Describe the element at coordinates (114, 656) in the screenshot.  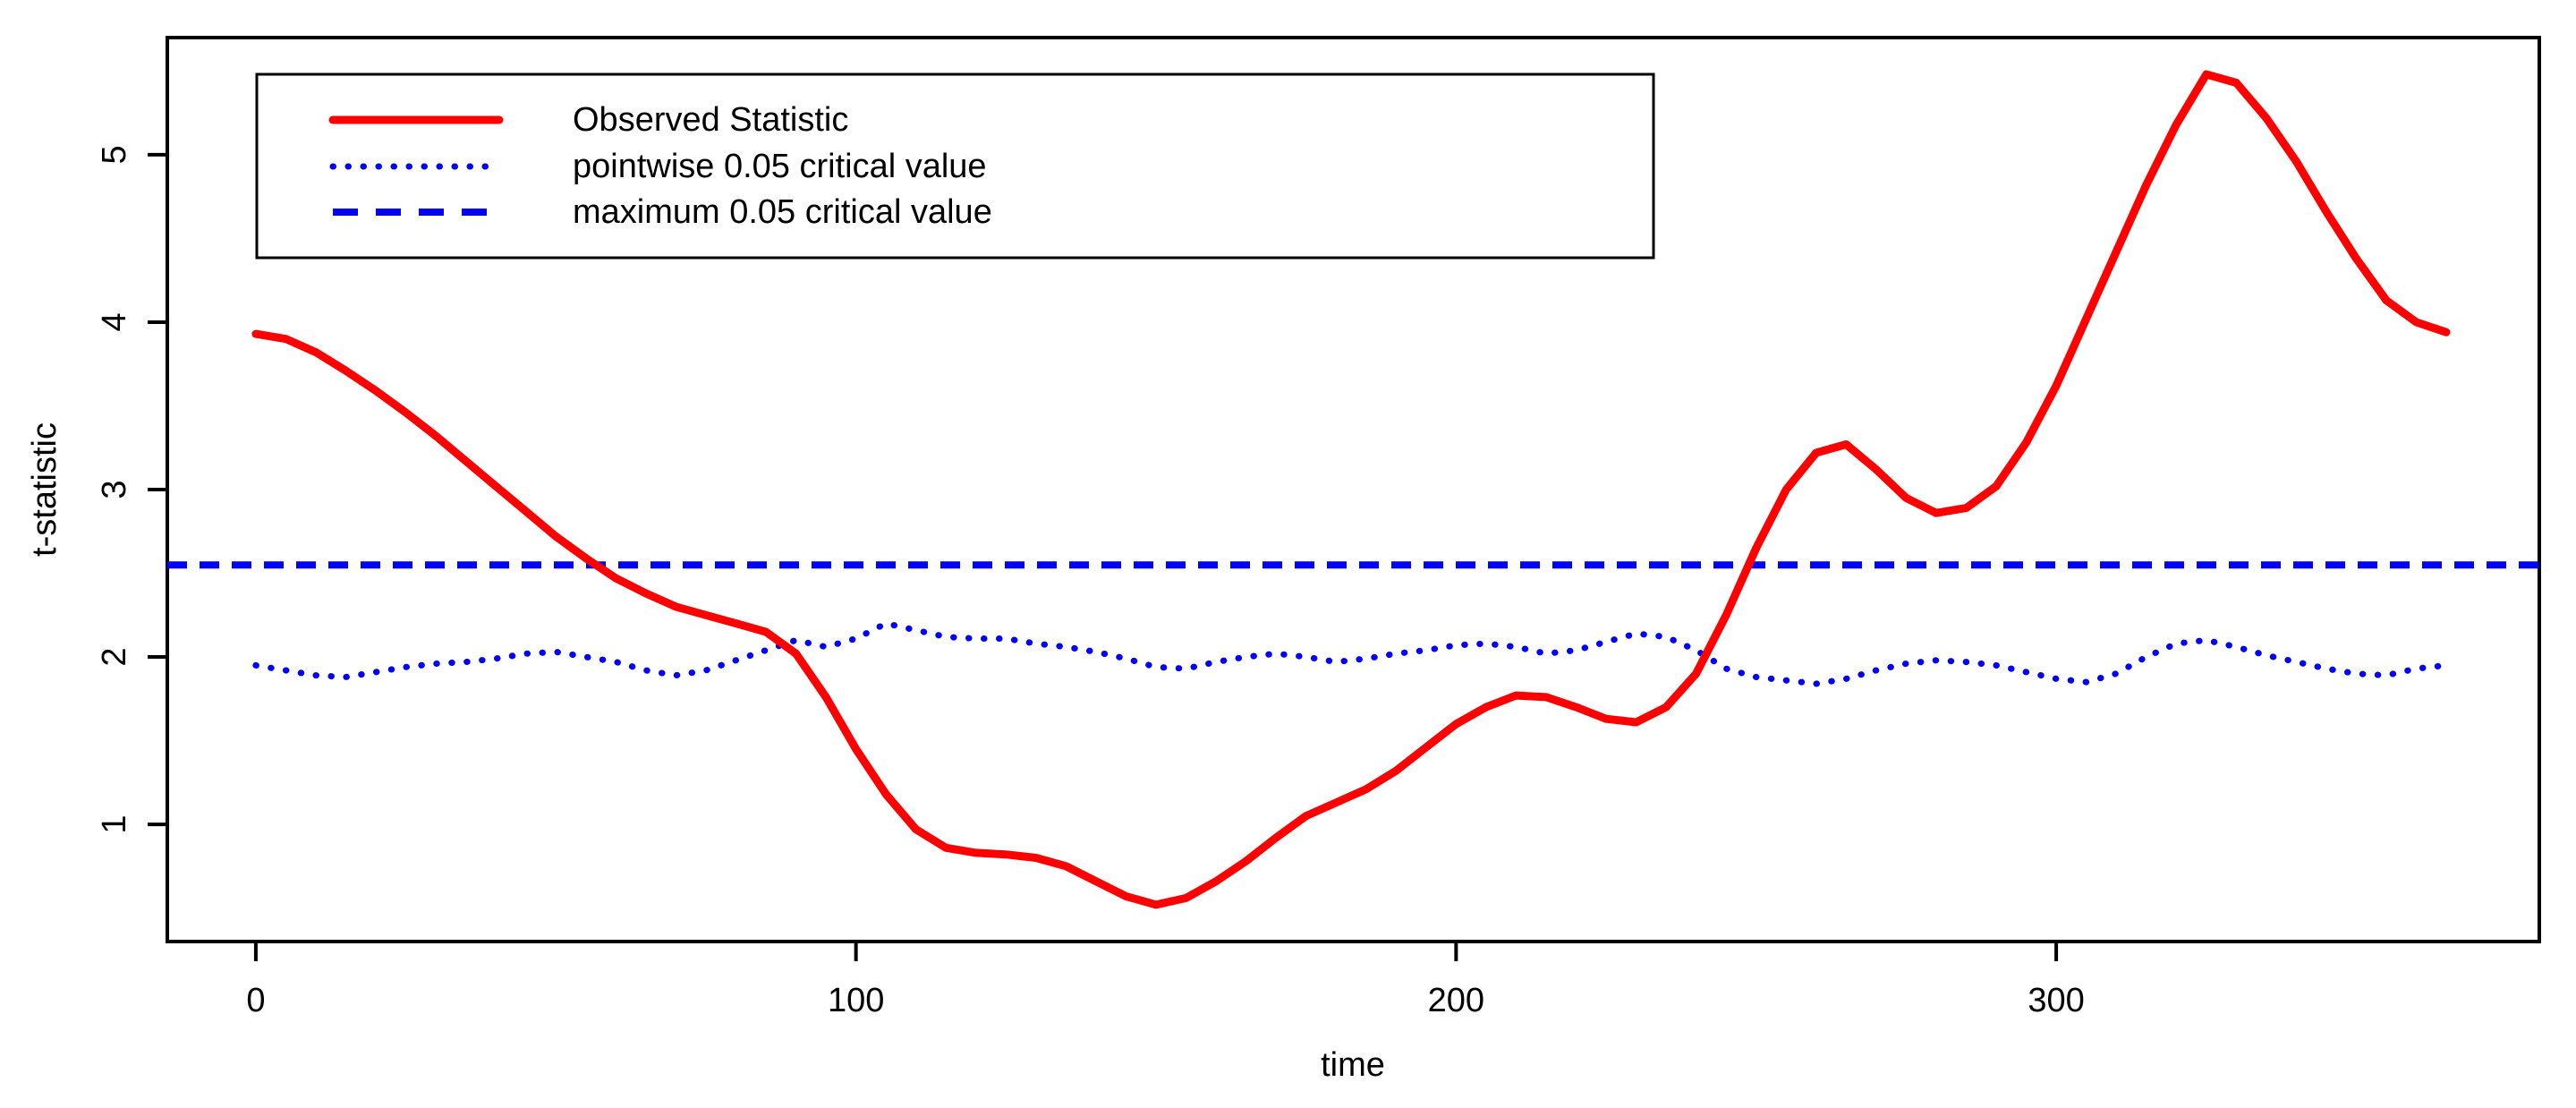
I see `y-tick-label: 2` at that location.